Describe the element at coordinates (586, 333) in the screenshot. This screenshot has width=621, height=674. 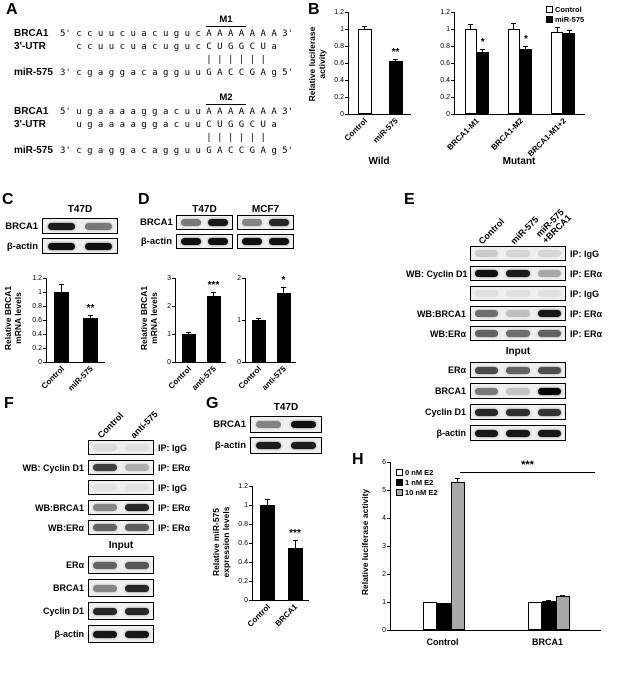
I see `ip-label: IP: ERα` at that location.